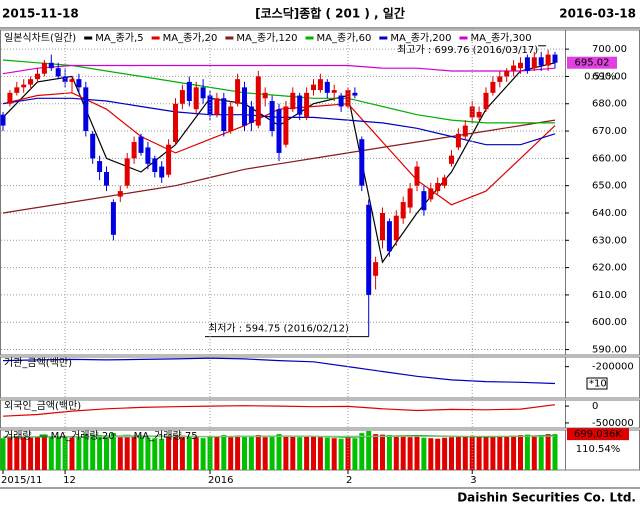  Describe the element at coordinates (22, 480) in the screenshot. I see `x-tick-label: 2015/11` at that location.